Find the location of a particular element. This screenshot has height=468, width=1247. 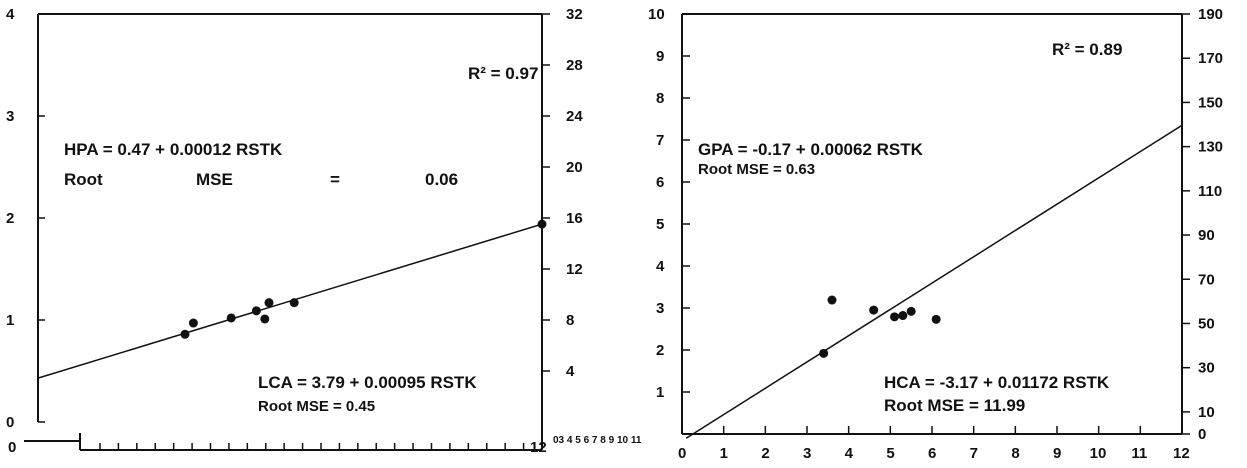

left-y-tick-label: 2 is located at coordinates (10, 218).